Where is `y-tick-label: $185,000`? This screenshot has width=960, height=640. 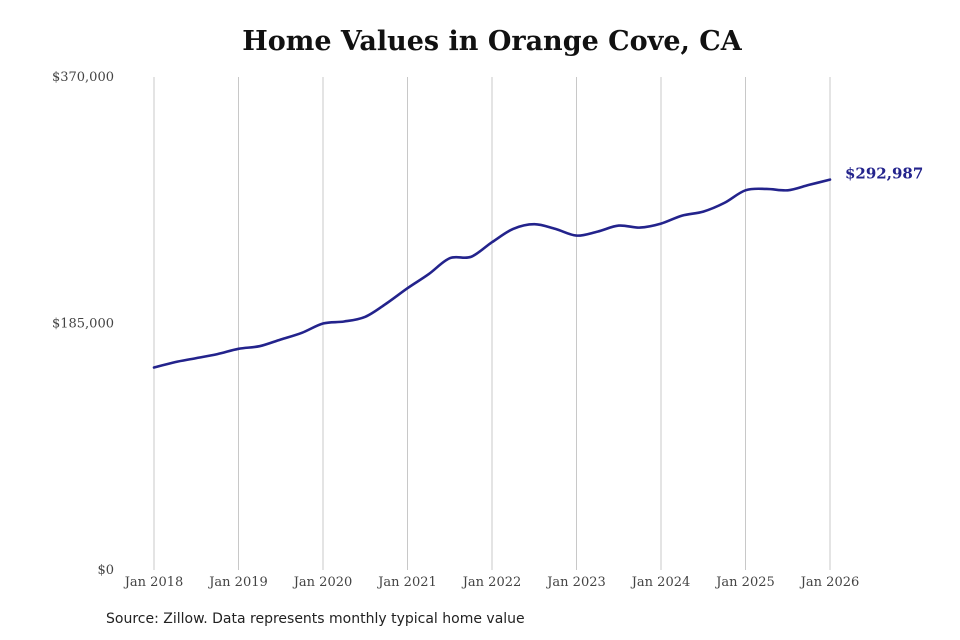
y-tick-label: $185,000 is located at coordinates (83, 324).